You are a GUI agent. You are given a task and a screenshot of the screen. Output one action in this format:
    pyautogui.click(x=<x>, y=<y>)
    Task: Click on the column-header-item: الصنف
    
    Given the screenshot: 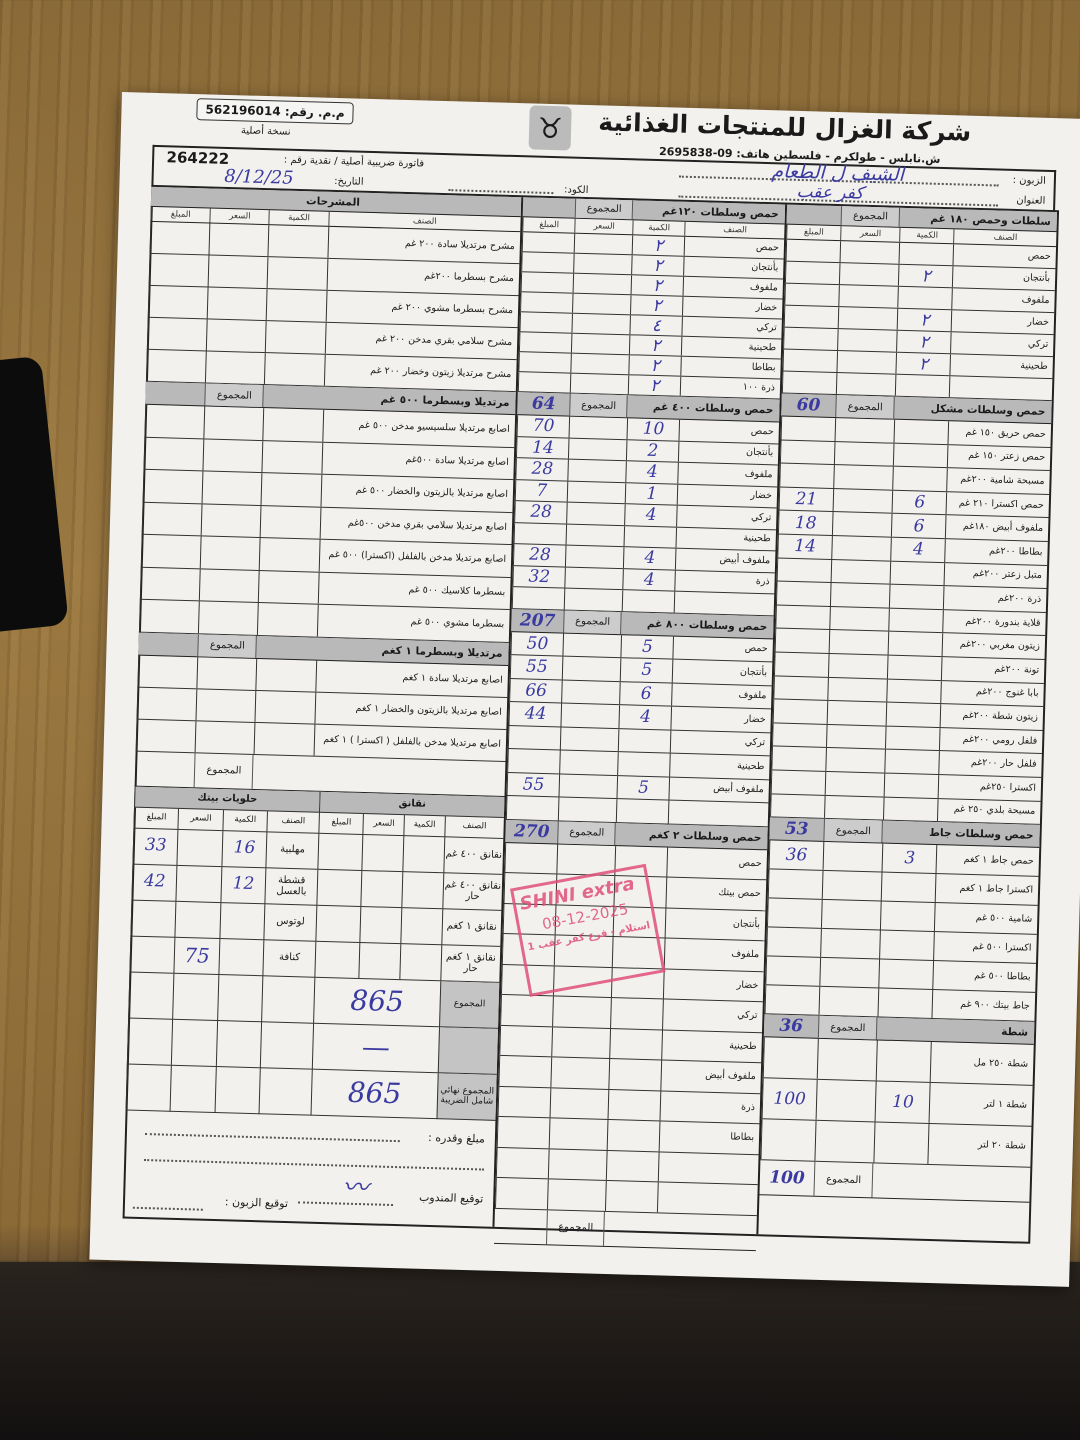 What is the action you would take?
    pyautogui.click(x=1005, y=238)
    